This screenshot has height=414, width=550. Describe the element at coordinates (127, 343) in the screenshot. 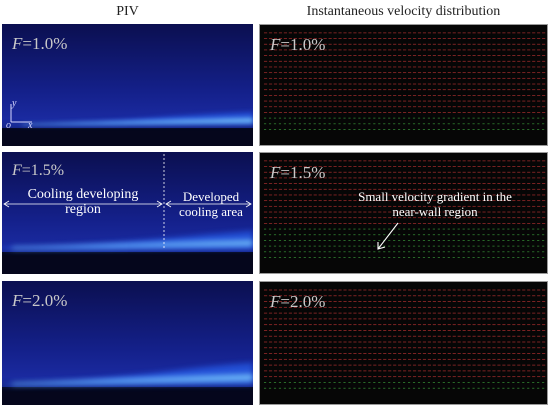

I see `piv-panel-row3: F=2.0%` at that location.